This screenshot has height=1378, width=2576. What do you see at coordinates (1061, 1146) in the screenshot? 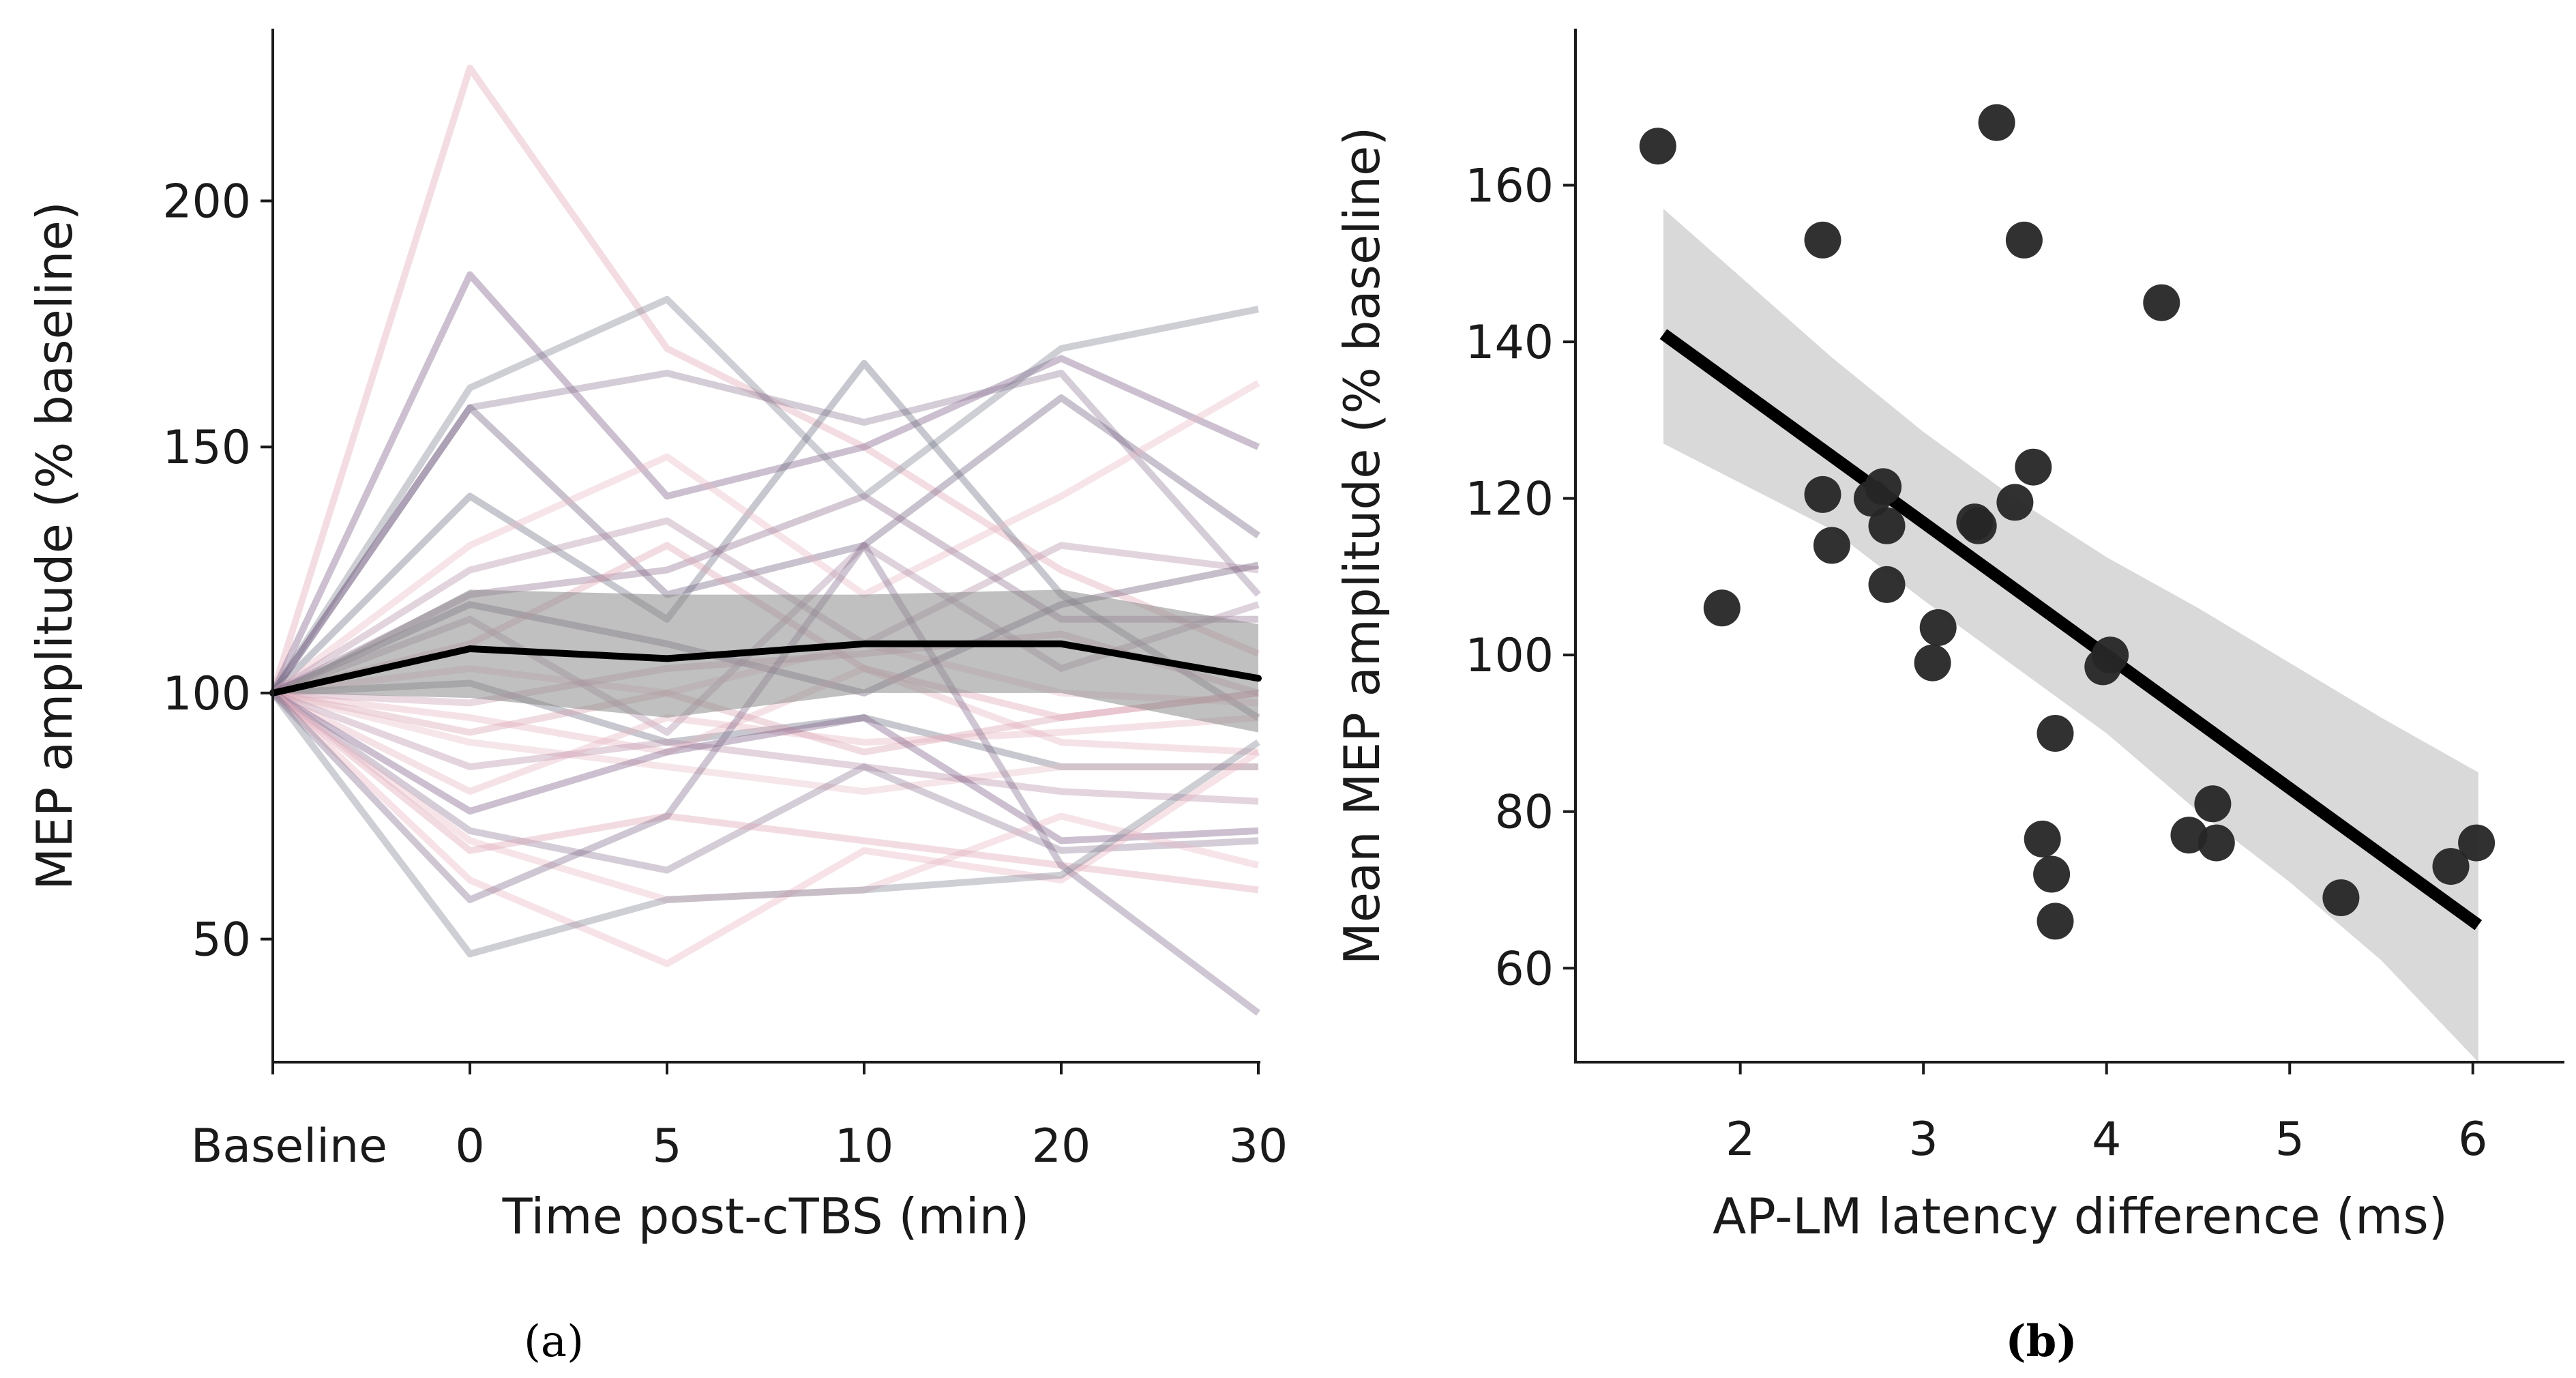
I see `x-tick-label: 20` at bounding box center [1061, 1146].